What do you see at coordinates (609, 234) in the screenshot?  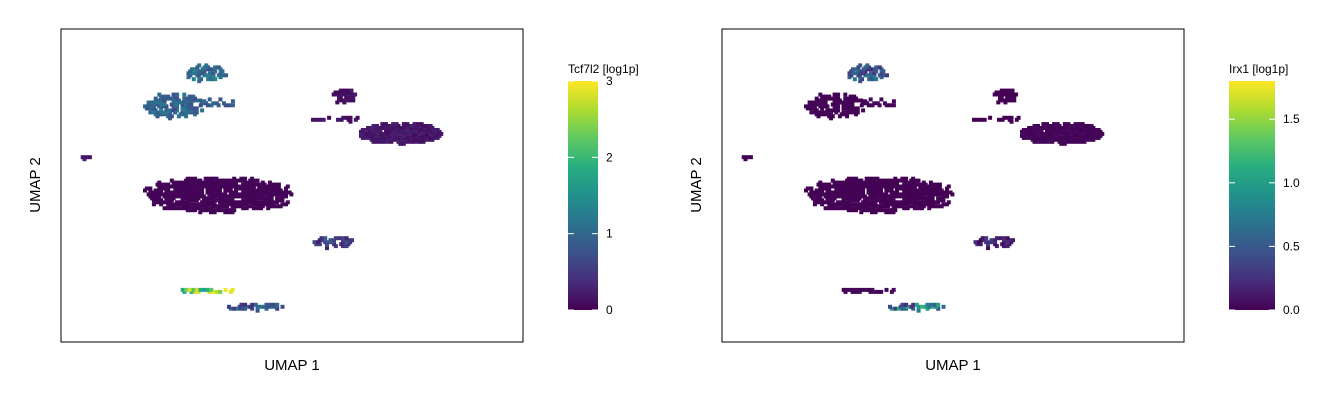 I see `colorbar-tick-label: 1` at bounding box center [609, 234].